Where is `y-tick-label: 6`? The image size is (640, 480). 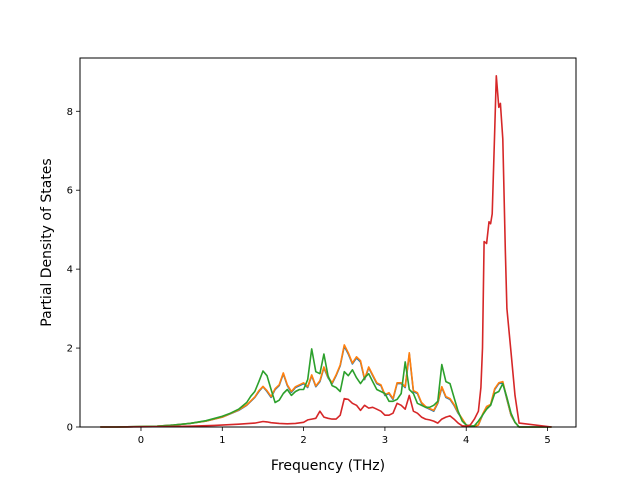
y-tick-label: 6 is located at coordinates (70, 191).